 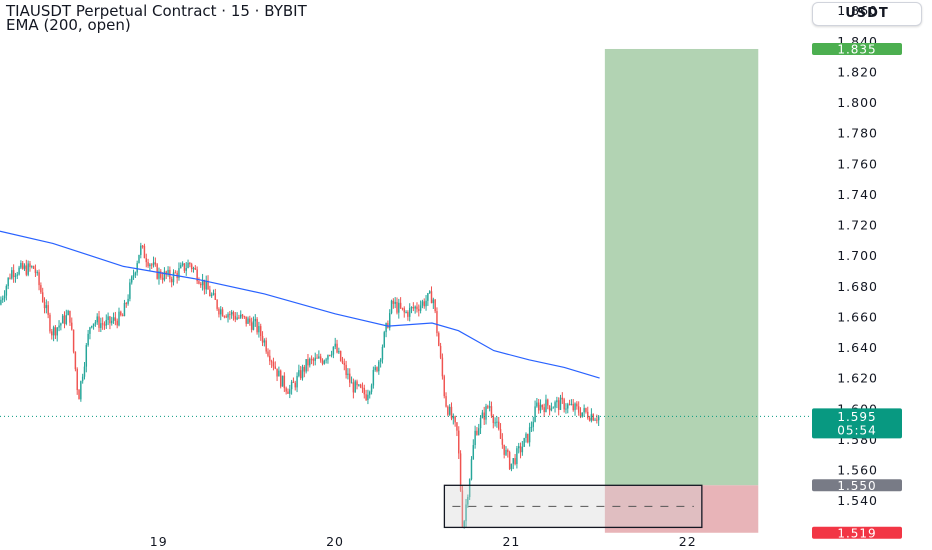 I want to click on take-profit-tag, so click(x=857, y=48).